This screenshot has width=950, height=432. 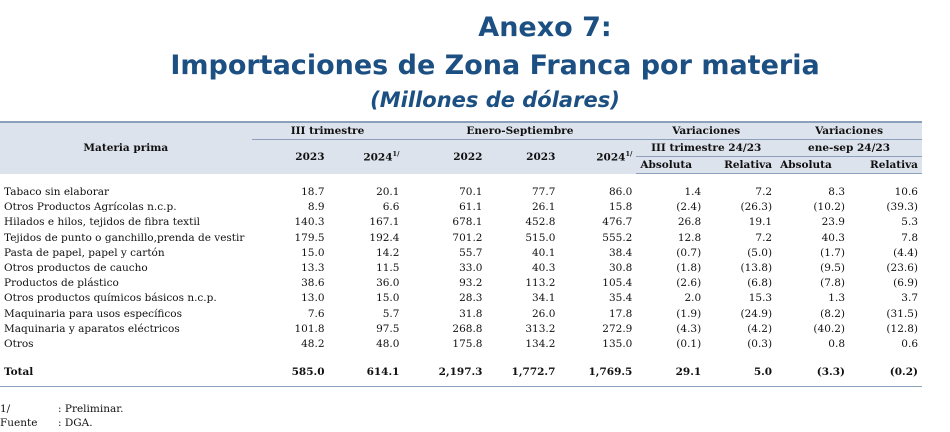 I want to click on header-group-var2: Variaciones, so click(x=849, y=130).